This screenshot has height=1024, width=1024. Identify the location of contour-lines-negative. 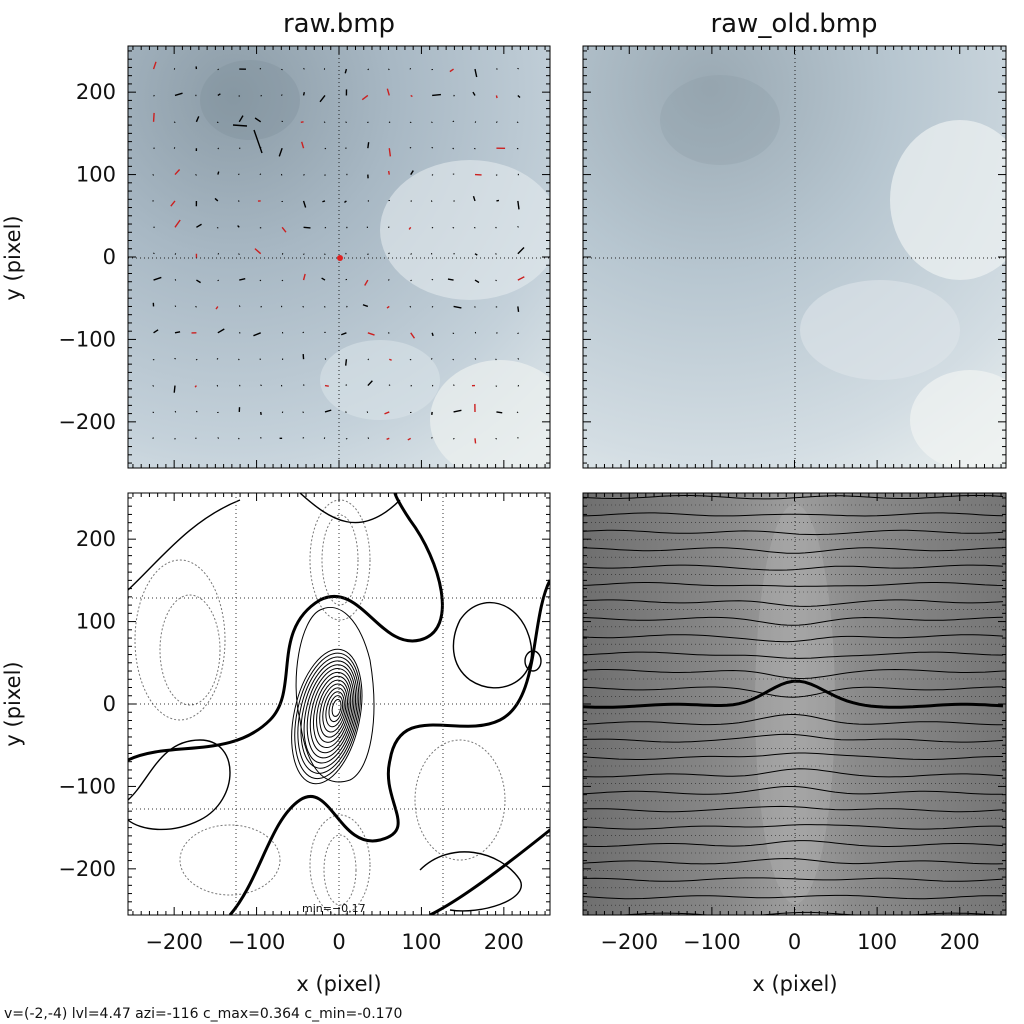
(320, 707).